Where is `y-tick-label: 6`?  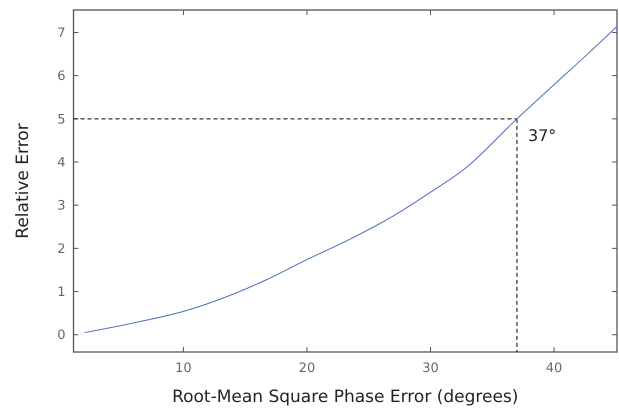 y-tick-label: 6 is located at coordinates (61, 76).